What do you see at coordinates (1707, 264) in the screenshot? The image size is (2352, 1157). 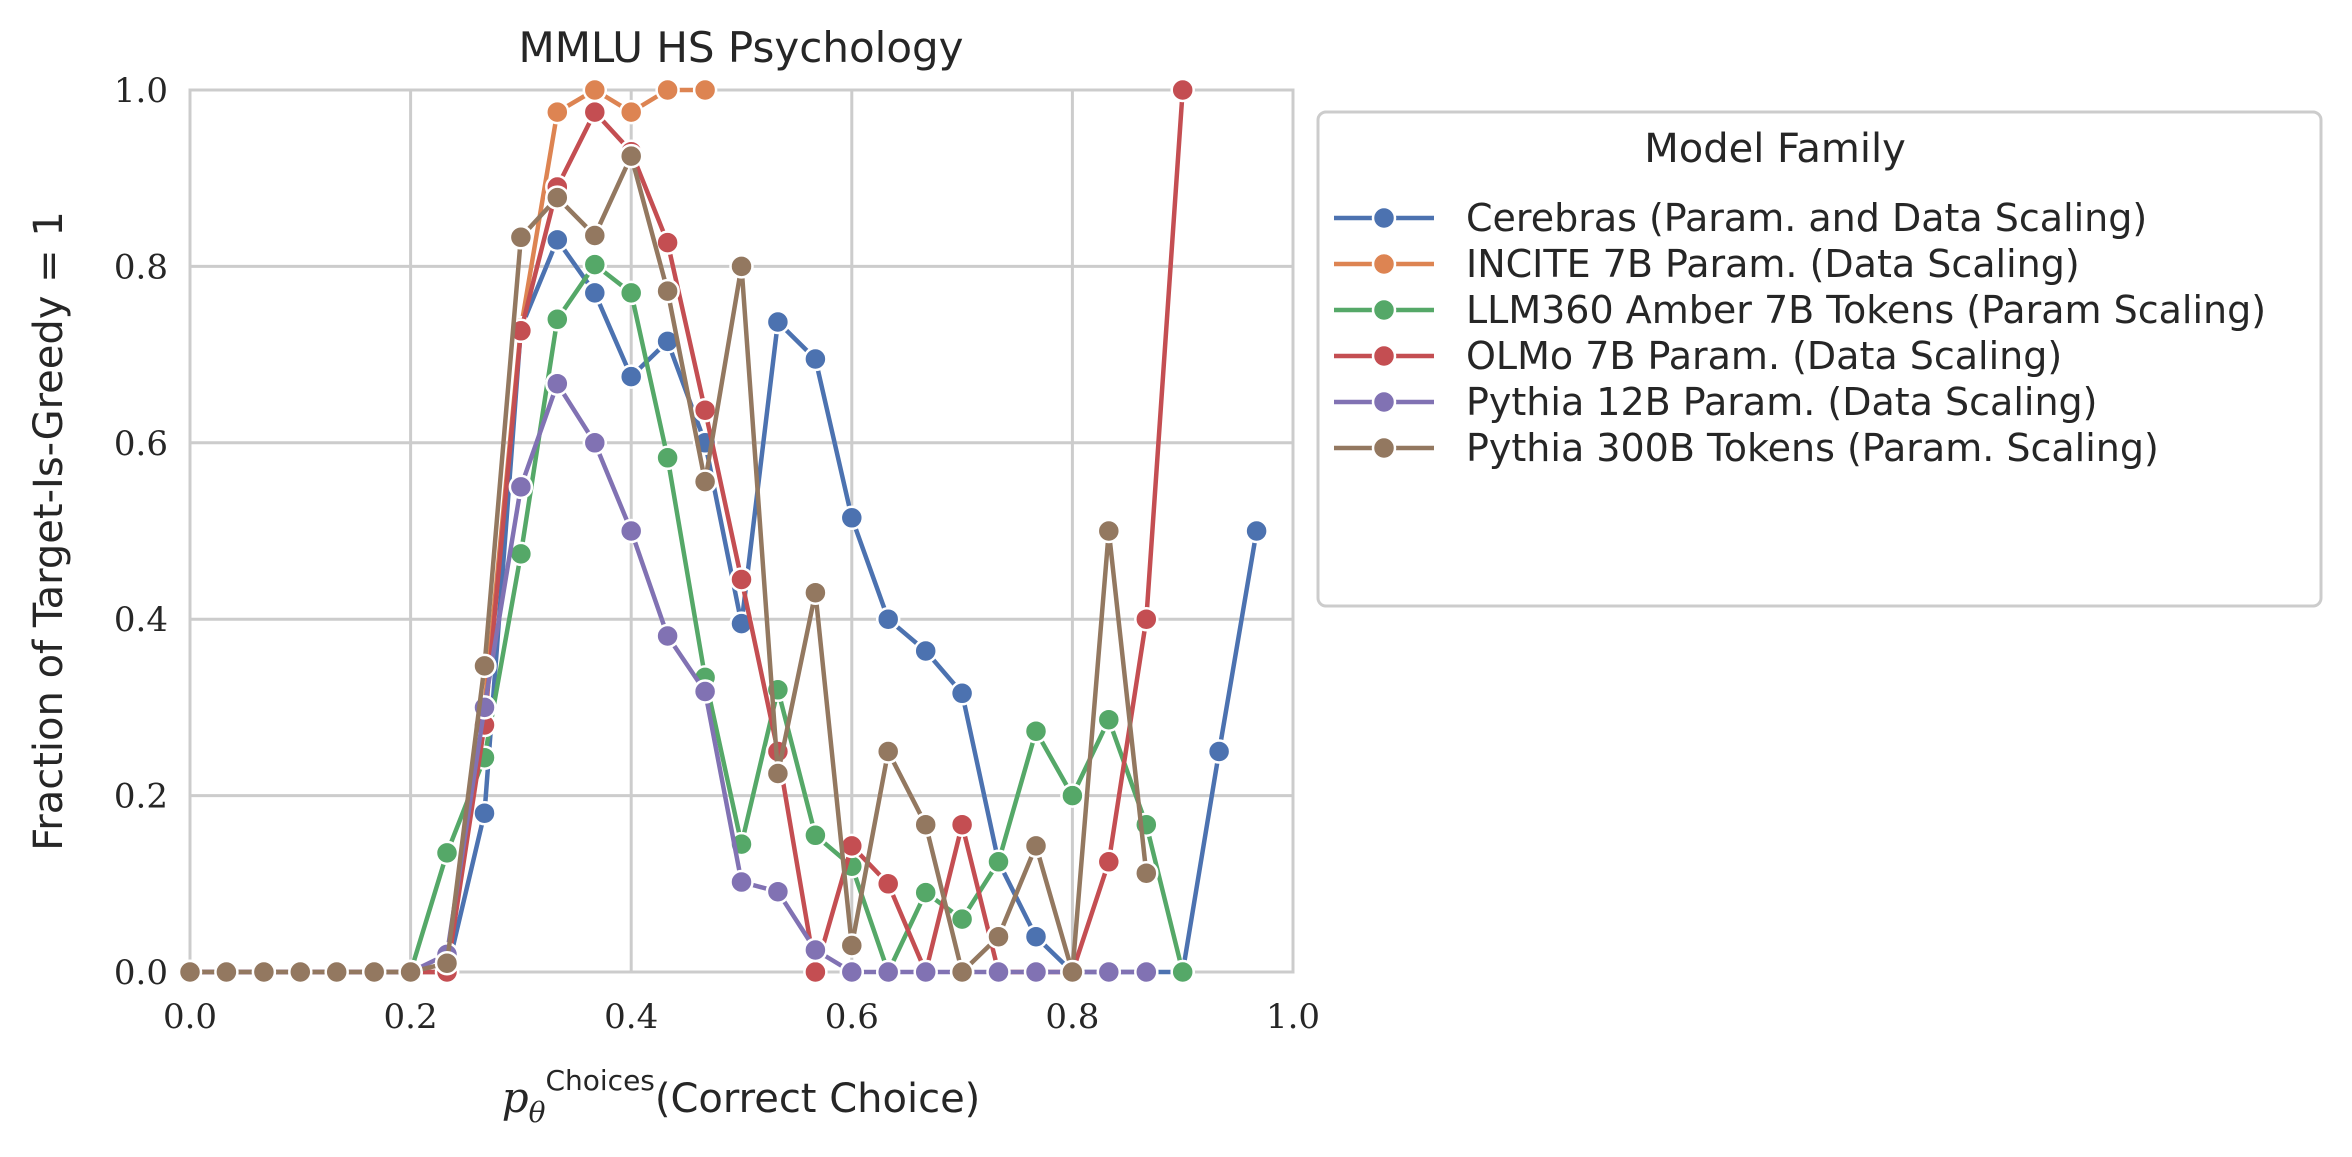 I see `legend-entry: INCITE 7B Param. (Data Scaling)` at bounding box center [1707, 264].